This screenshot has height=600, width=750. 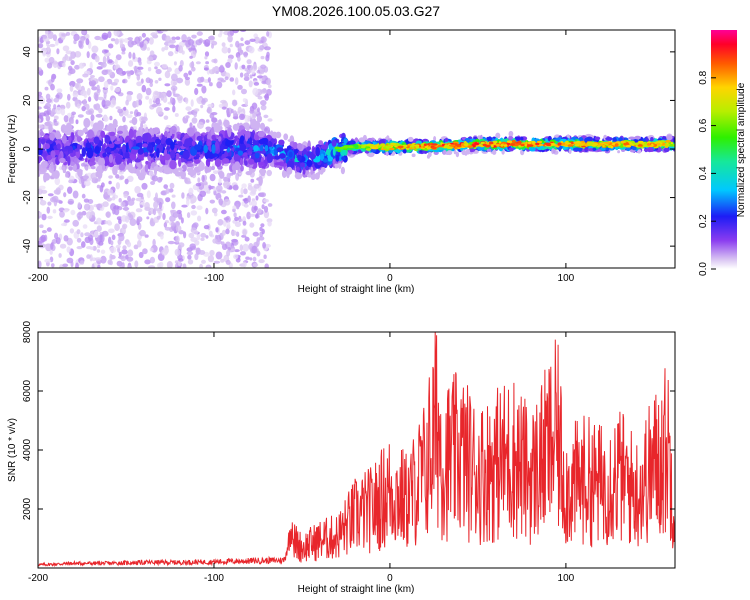 What do you see at coordinates (356, 11) in the screenshot?
I see `chart-title: YM08.2026.100.05.03.G27` at bounding box center [356, 11].